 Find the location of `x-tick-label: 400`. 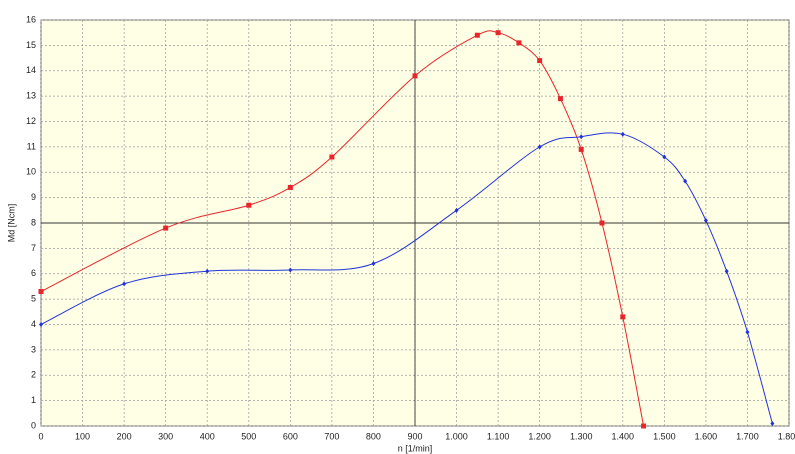

x-tick-label: 400 is located at coordinates (207, 436).